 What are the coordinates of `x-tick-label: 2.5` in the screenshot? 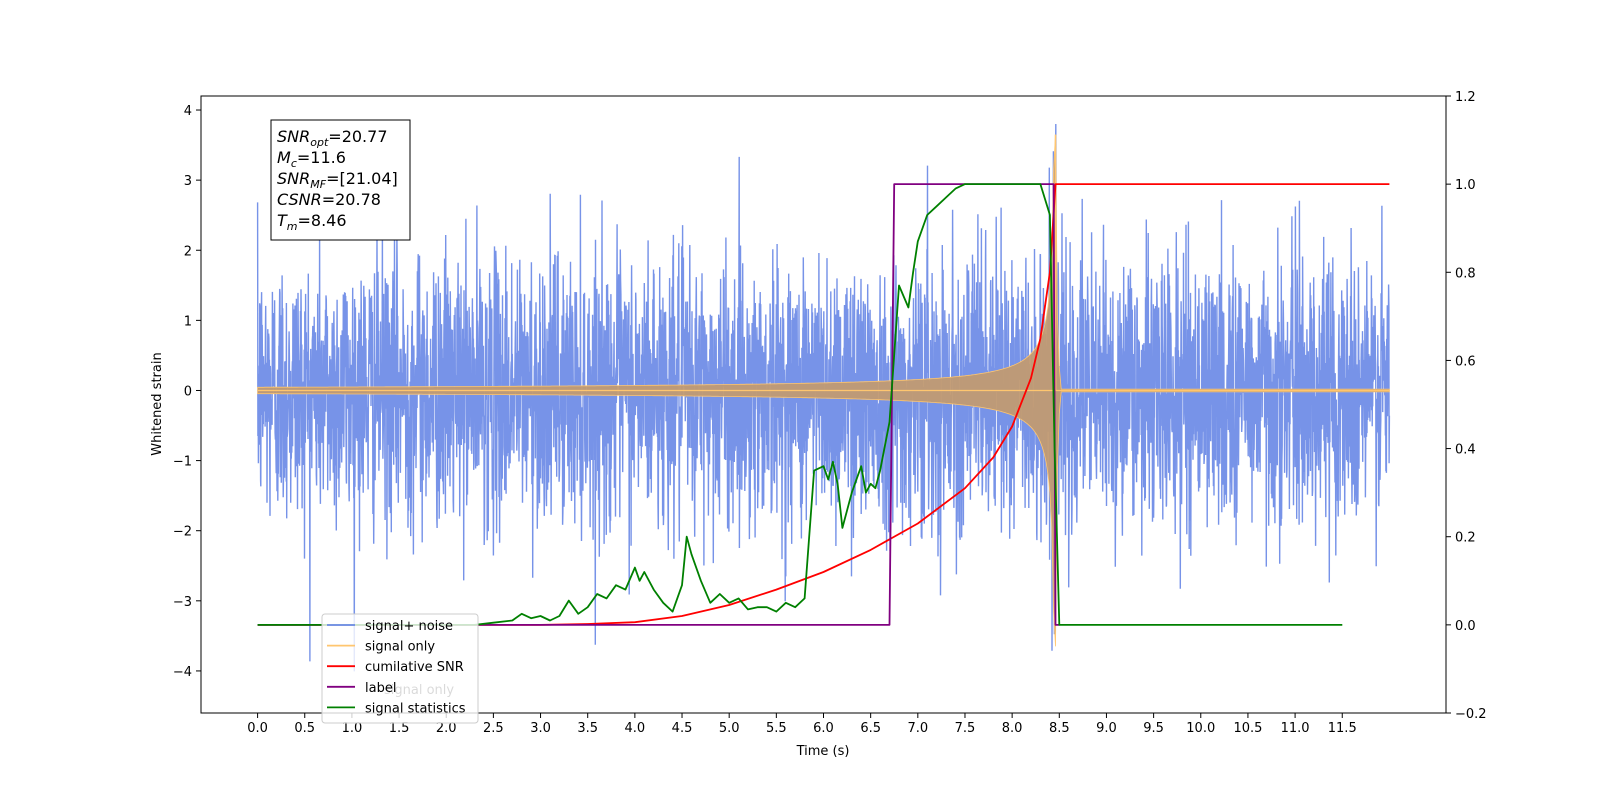 It's located at (493, 728).